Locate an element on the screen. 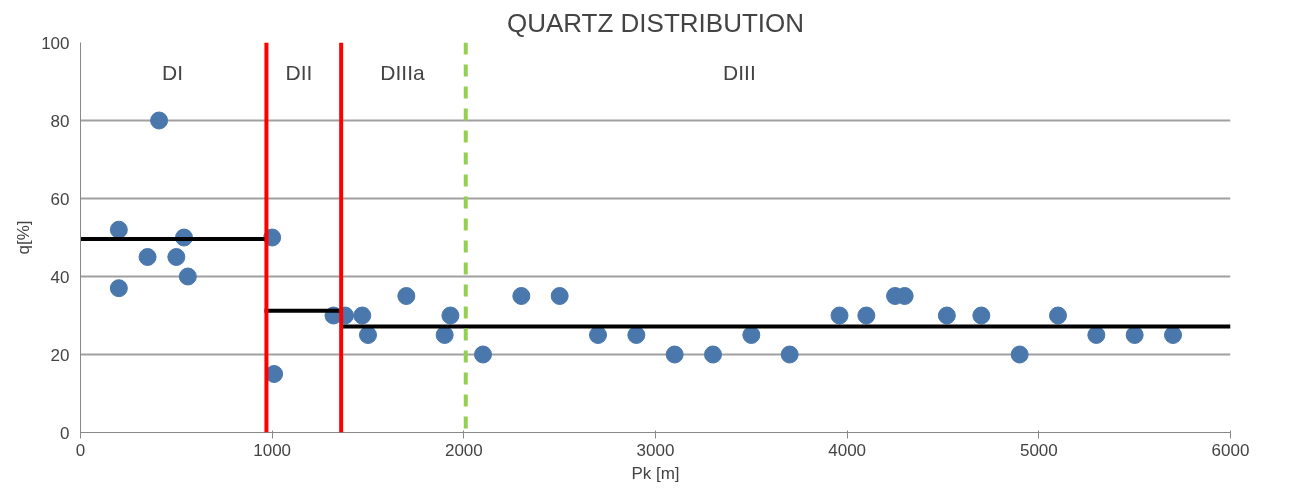 This screenshot has height=493, width=1292. x-tick-label: 2000 is located at coordinates (463, 450).